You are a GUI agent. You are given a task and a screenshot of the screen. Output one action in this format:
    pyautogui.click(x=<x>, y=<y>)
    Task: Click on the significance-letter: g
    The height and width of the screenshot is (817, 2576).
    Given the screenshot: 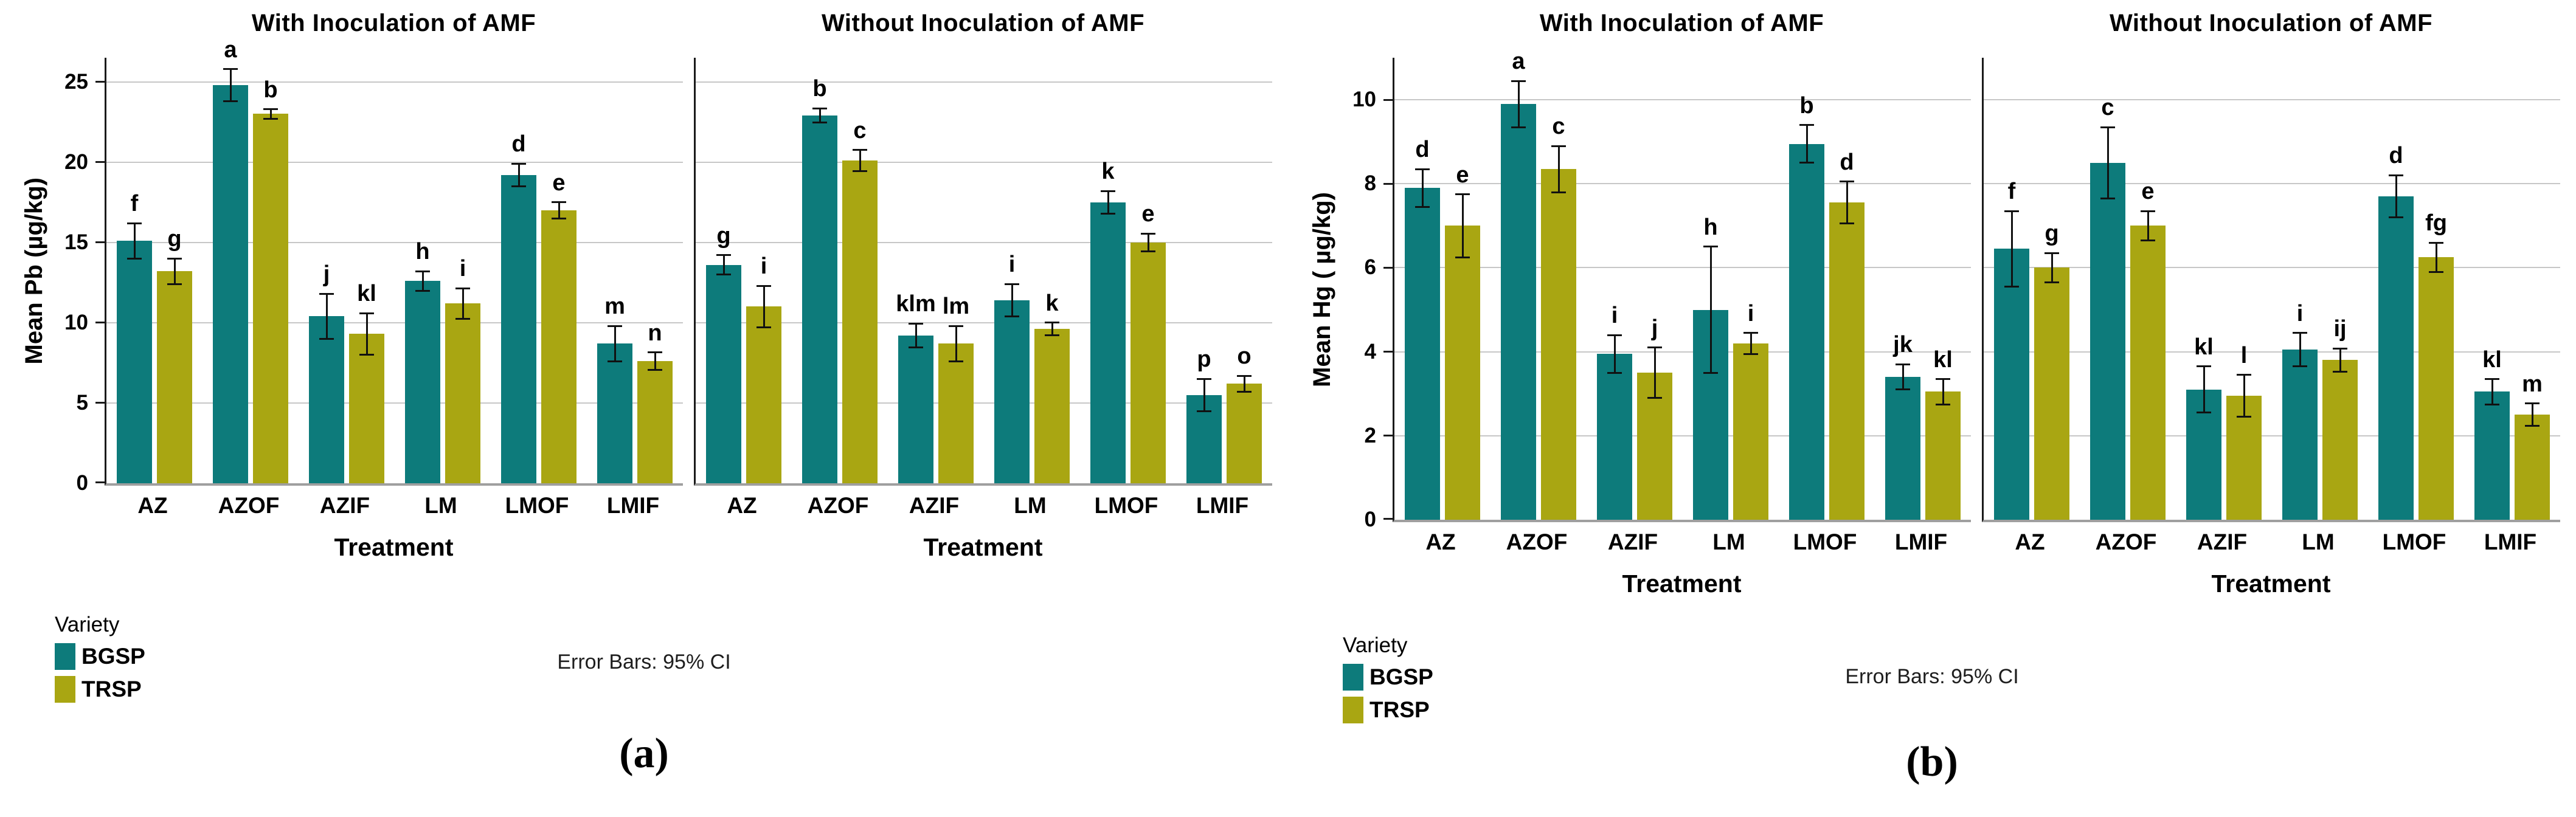 What is the action you would take?
    pyautogui.click(x=723, y=235)
    